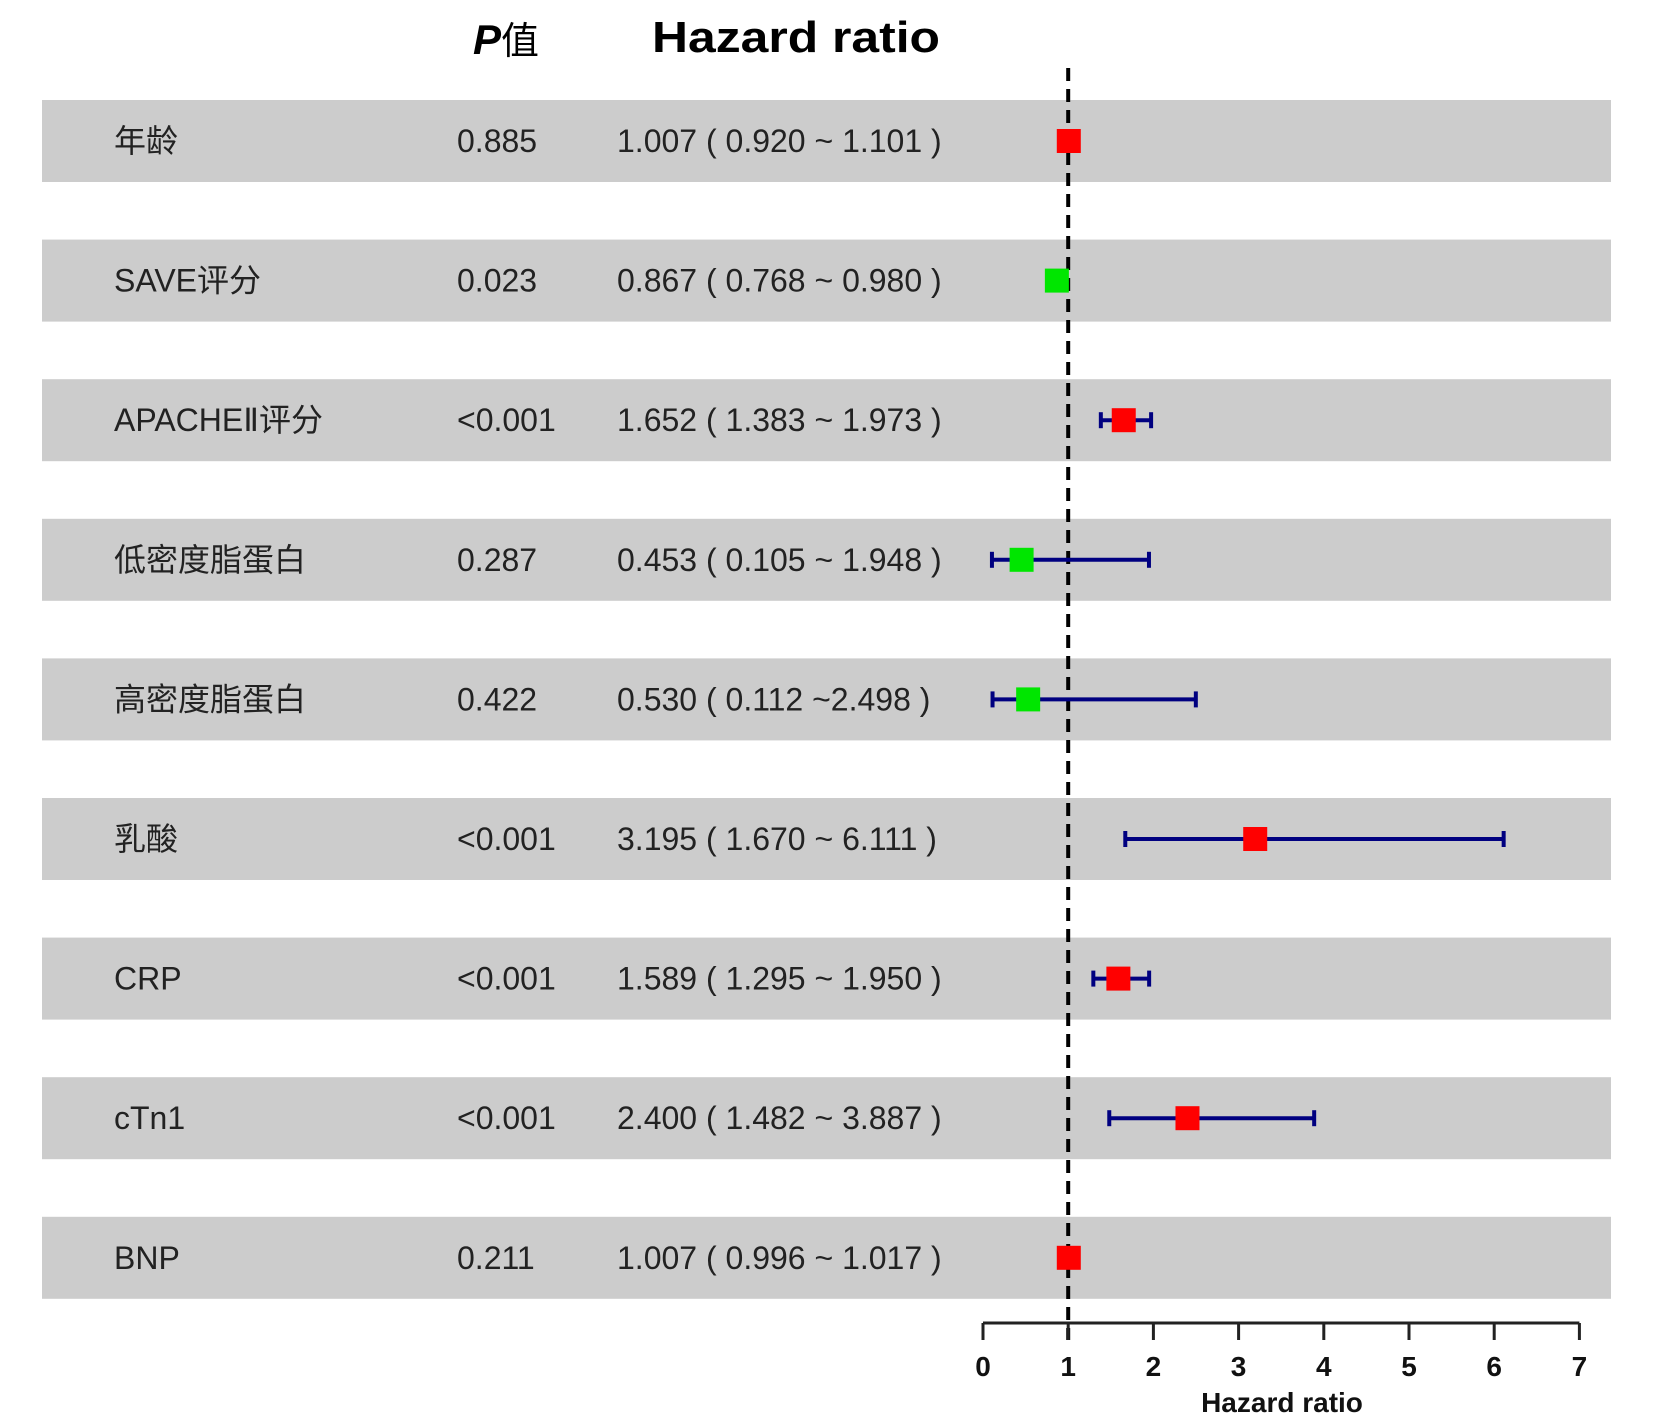  What do you see at coordinates (779, 281) in the screenshot?
I see `row-hr-text: 0.867 ( 0.768 ~ 0.980 )` at bounding box center [779, 281].